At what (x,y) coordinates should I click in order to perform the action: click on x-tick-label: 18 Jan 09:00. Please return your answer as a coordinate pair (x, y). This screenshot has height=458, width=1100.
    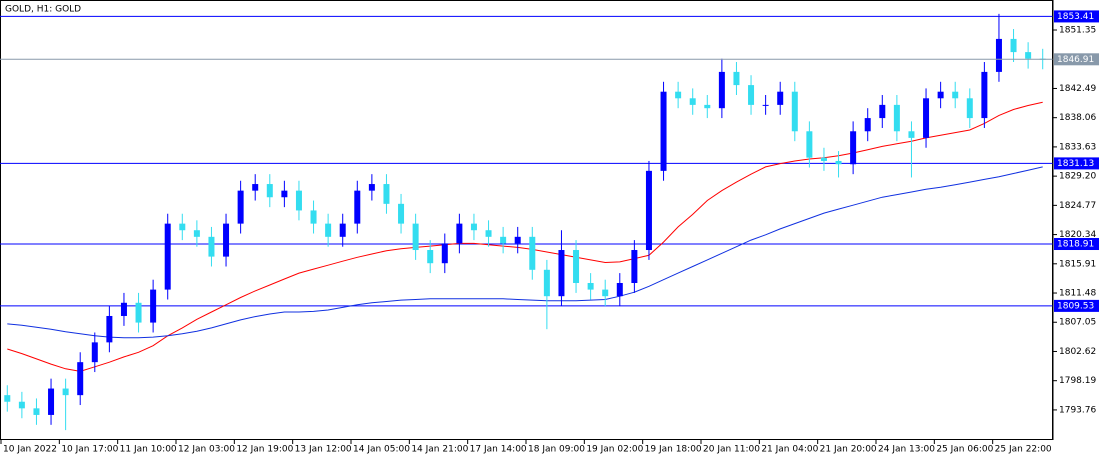
    Looking at the image, I should click on (556, 450).